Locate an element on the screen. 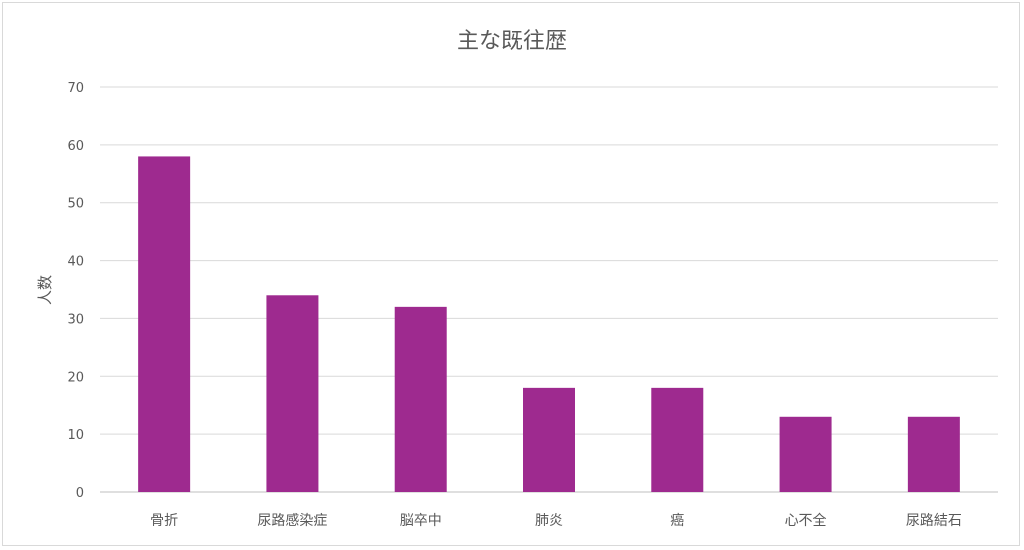 The image size is (1024, 550). x-tick-label: 尿路結石 is located at coordinates (934, 521).